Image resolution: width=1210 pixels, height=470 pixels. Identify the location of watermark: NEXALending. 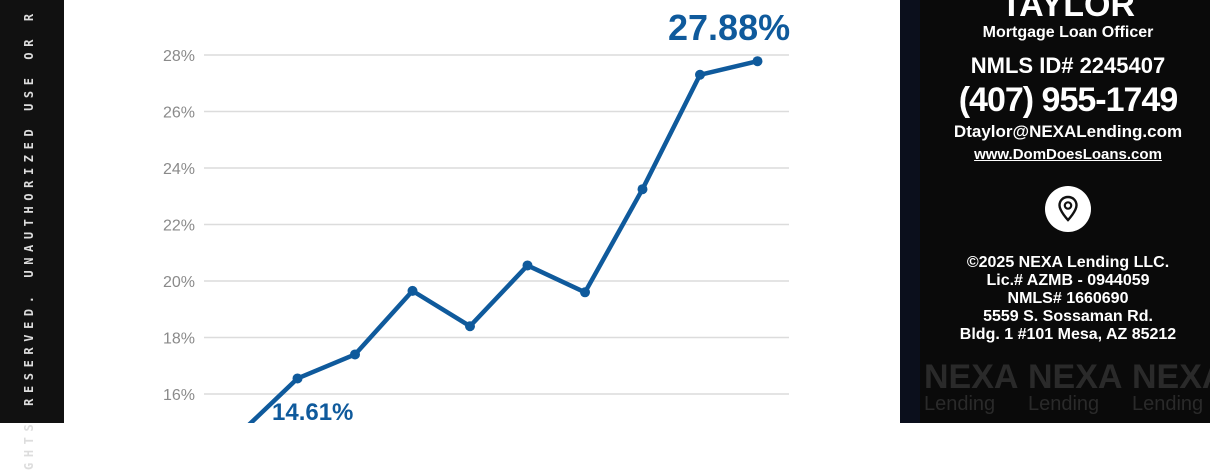
(1171, 386).